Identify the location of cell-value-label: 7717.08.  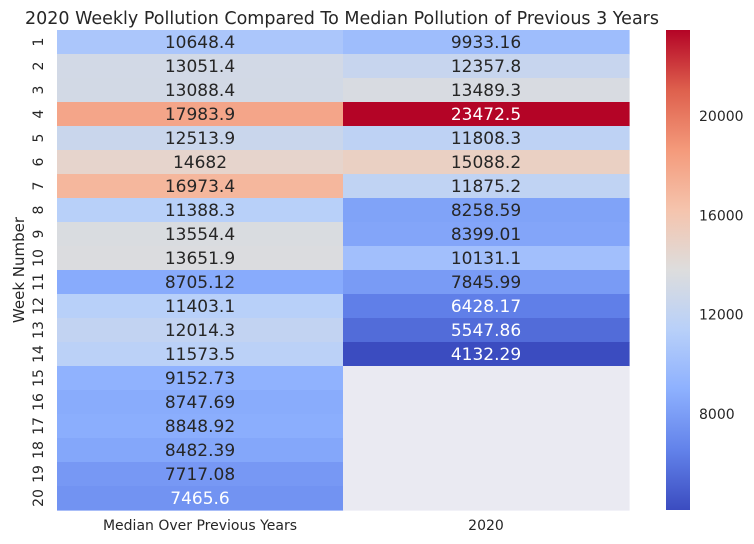
(200, 475).